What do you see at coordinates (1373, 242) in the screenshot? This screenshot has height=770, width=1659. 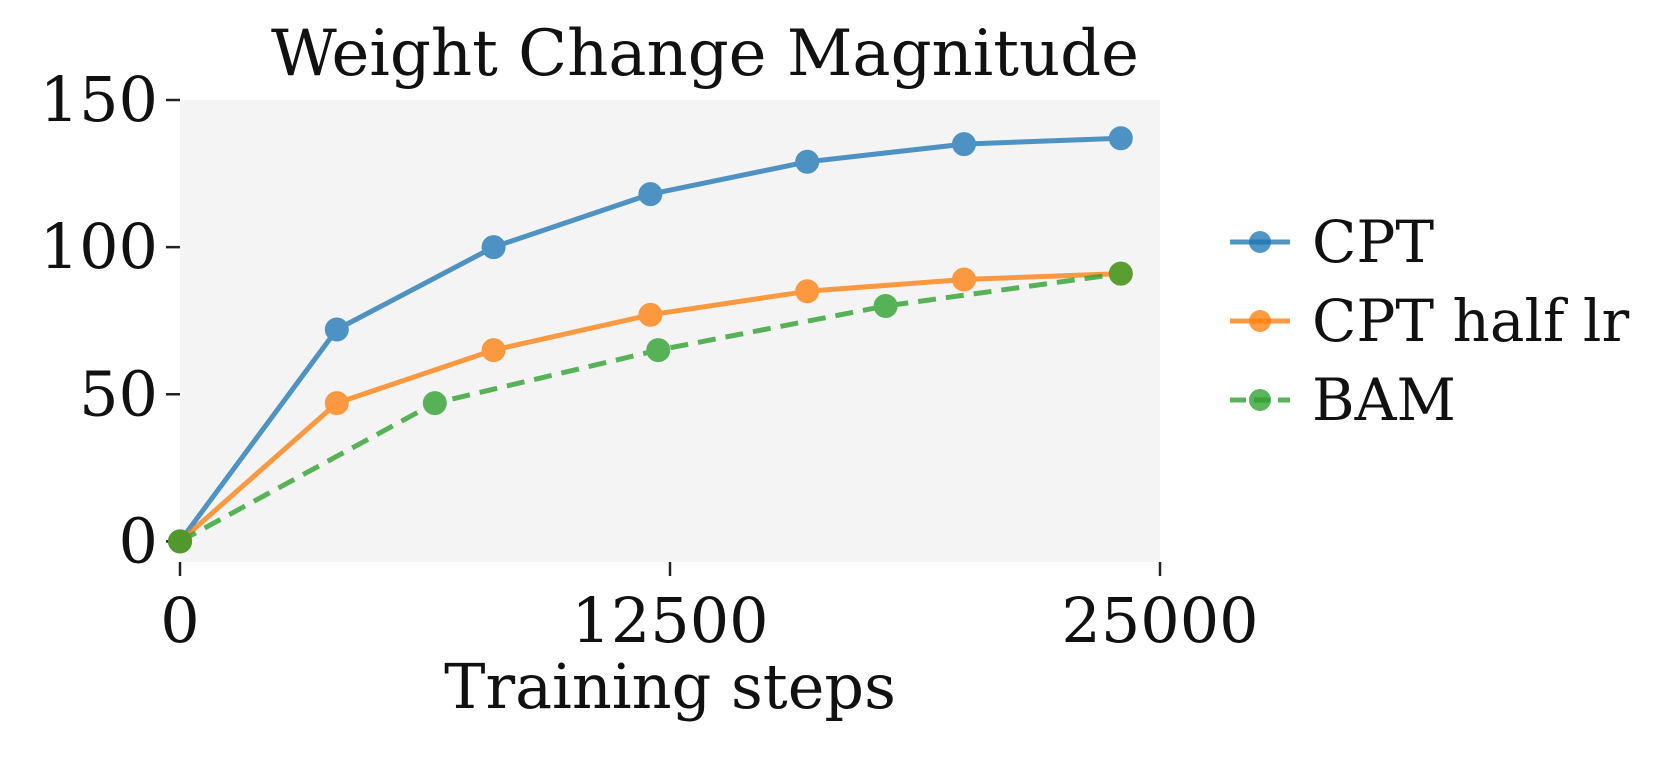 I see `legend-label: CPT` at bounding box center [1373, 242].